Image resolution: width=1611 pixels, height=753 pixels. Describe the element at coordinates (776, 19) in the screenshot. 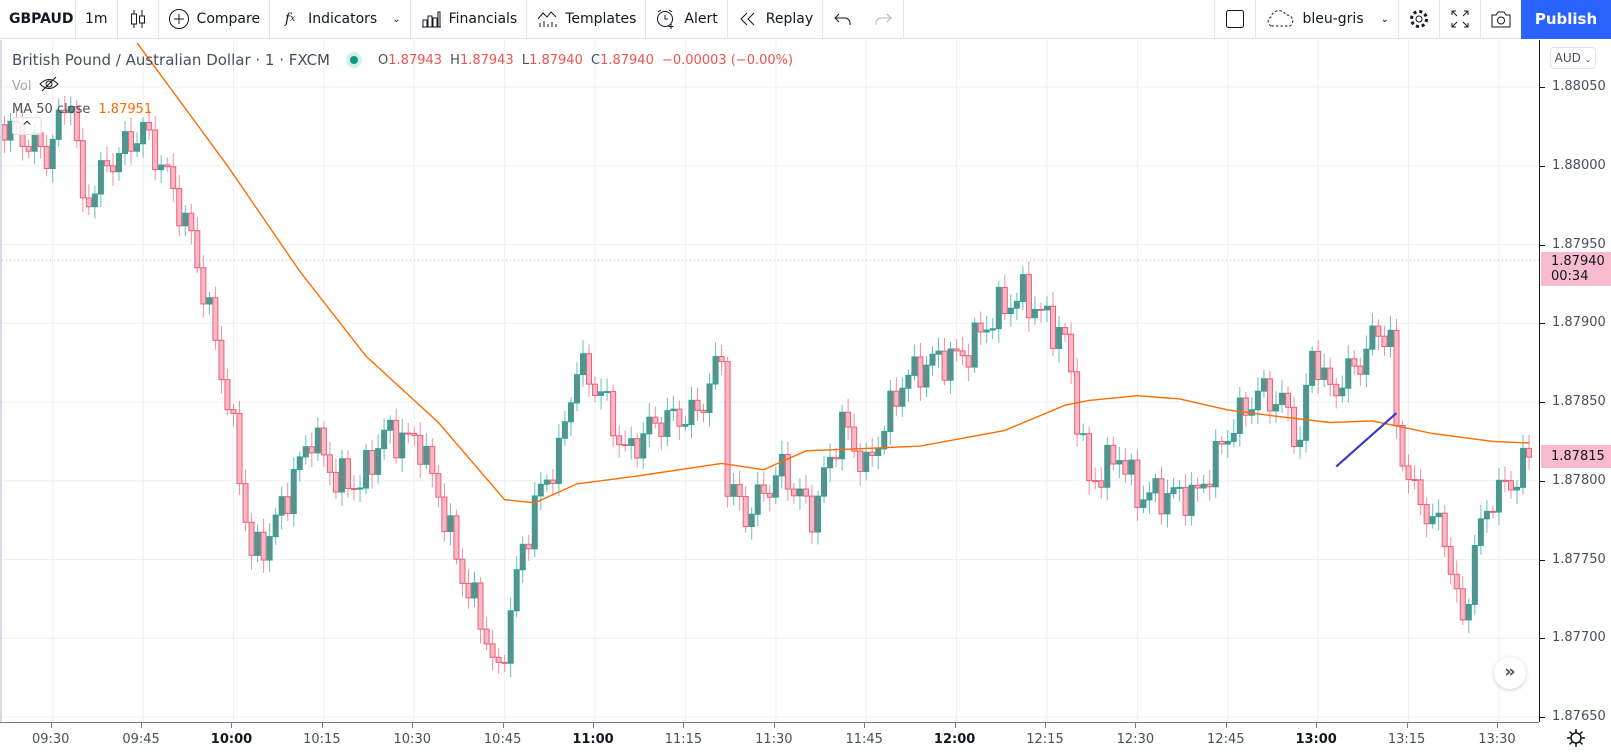

I see `replay-button: Replay` at that location.